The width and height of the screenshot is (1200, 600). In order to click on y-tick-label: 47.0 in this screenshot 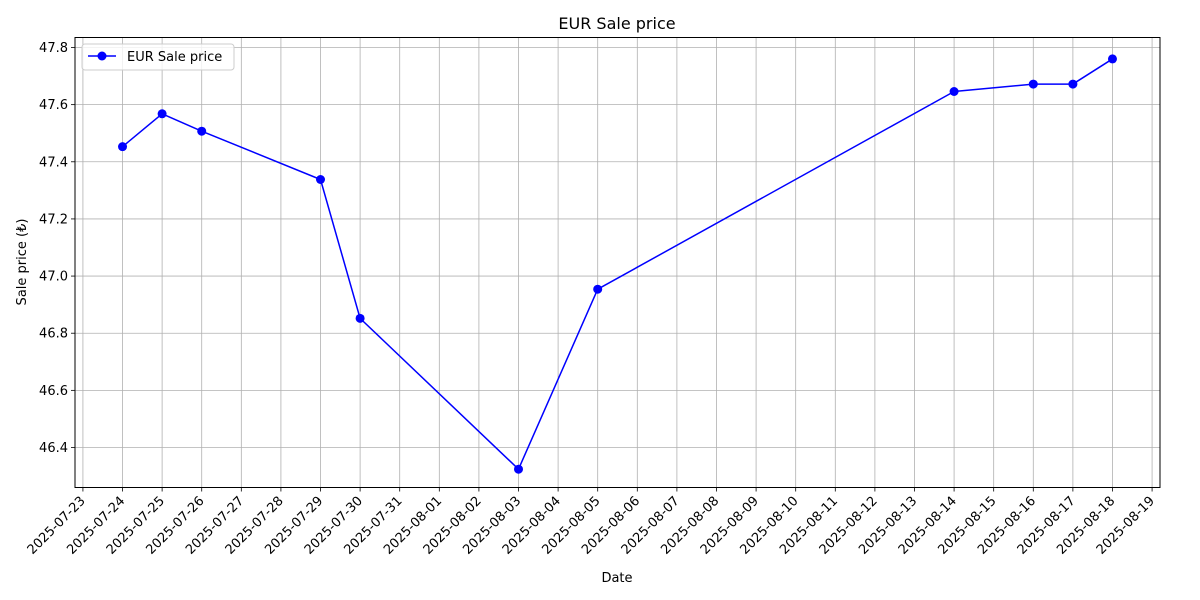, I will do `click(53, 277)`.